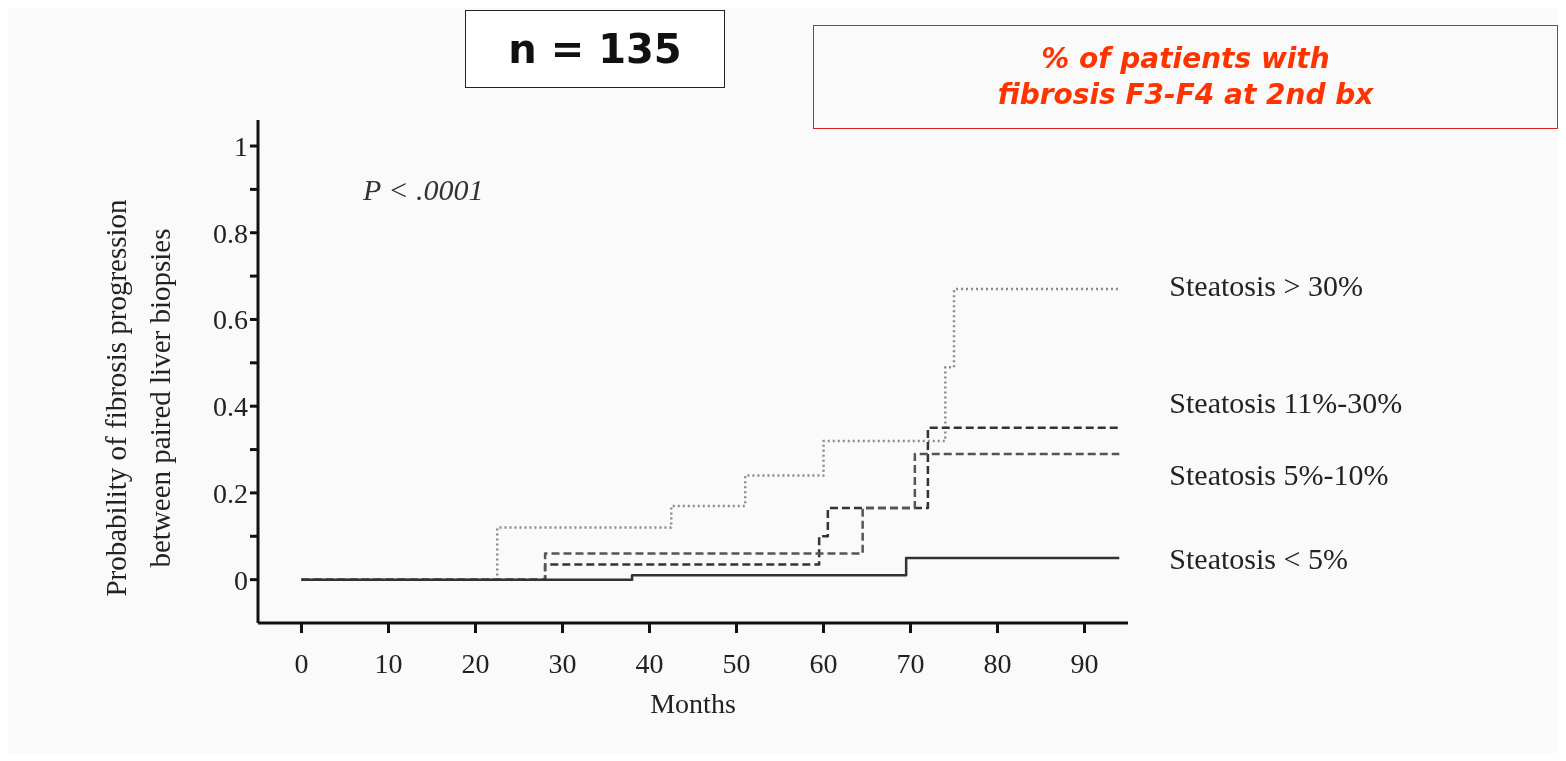 The image size is (1566, 761). Describe the element at coordinates (649, 663) in the screenshot. I see `x-tick-label: 40` at that location.